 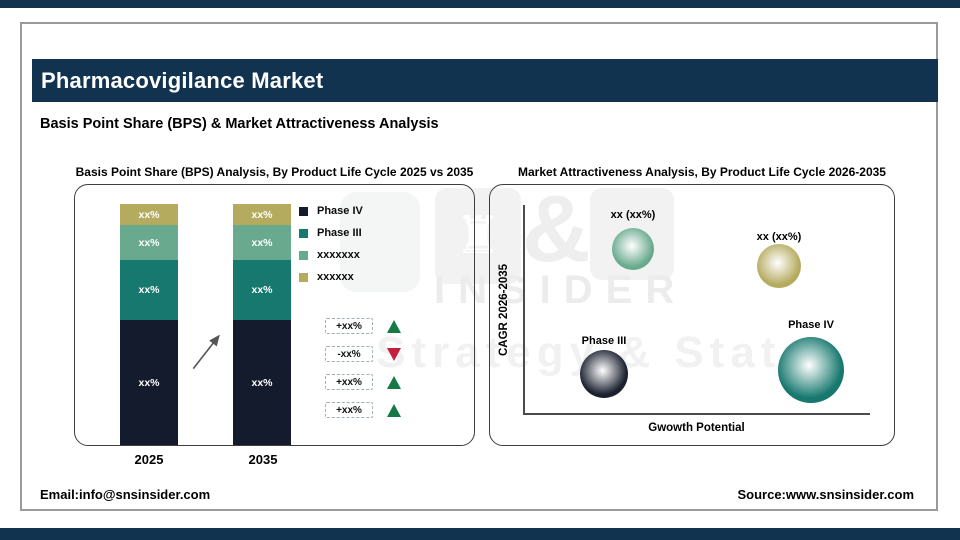 I want to click on y-axis-line, so click(x=524, y=310).